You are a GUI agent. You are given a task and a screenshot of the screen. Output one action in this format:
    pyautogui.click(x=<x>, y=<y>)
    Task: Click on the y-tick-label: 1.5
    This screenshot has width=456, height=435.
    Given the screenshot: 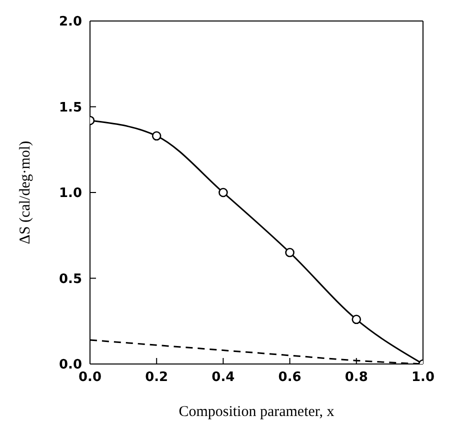 What is the action you would take?
    pyautogui.click(x=70, y=108)
    